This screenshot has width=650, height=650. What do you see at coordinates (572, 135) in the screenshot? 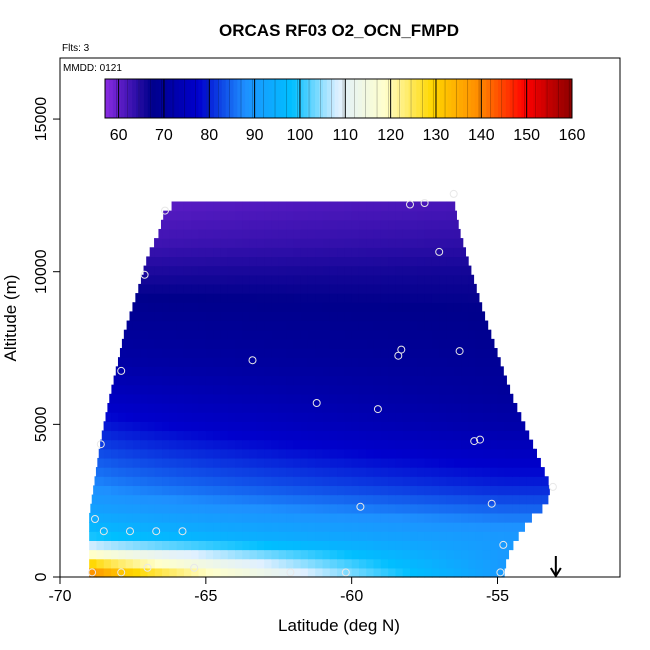
I see `colorbar-tick-label: 160` at bounding box center [572, 135].